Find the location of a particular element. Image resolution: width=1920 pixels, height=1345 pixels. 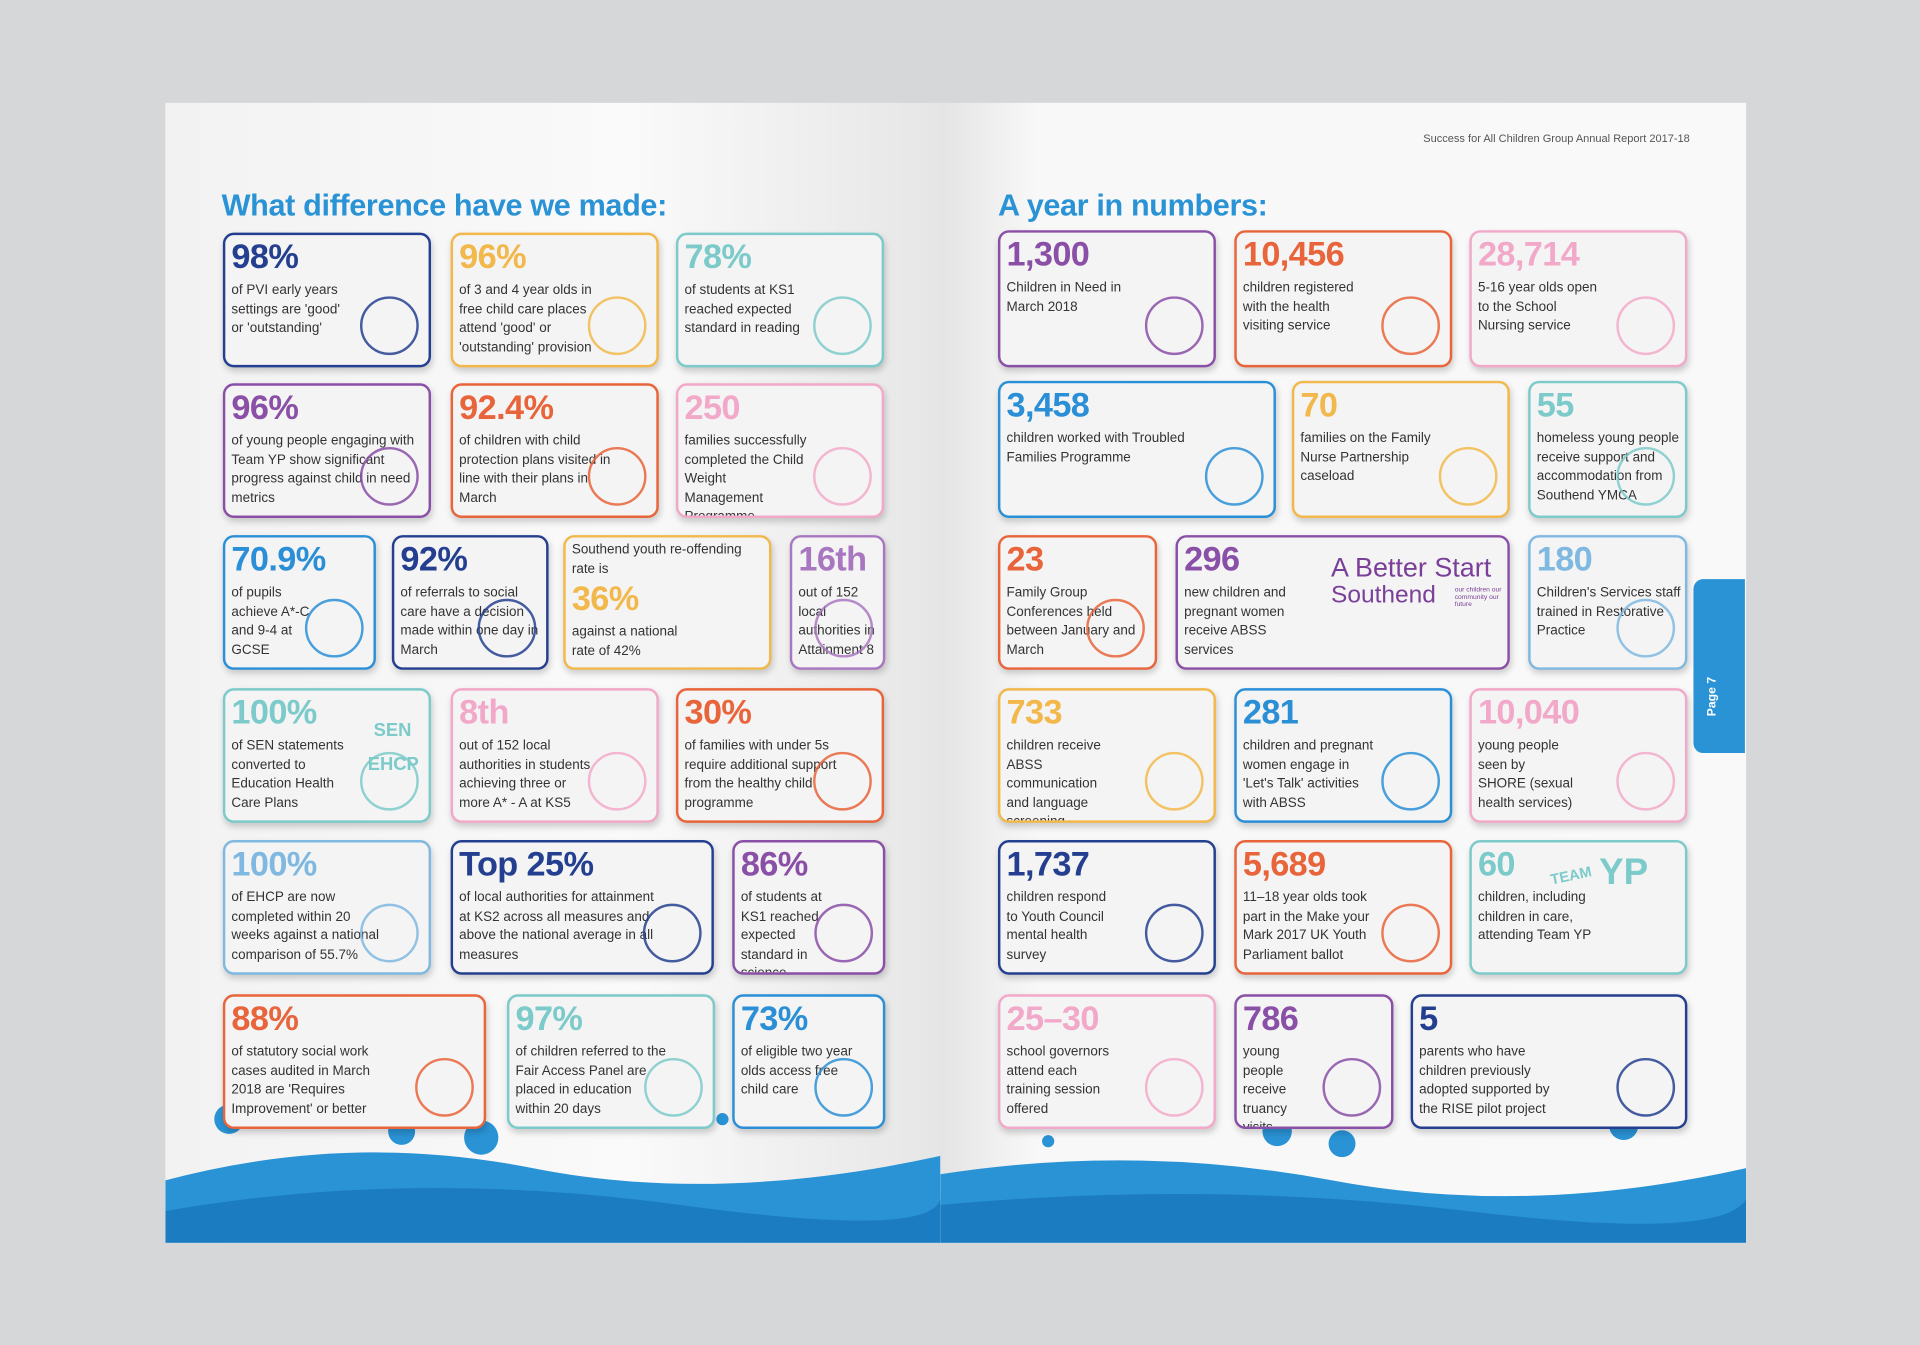

card-stat: 88% is located at coordinates (265, 1018).